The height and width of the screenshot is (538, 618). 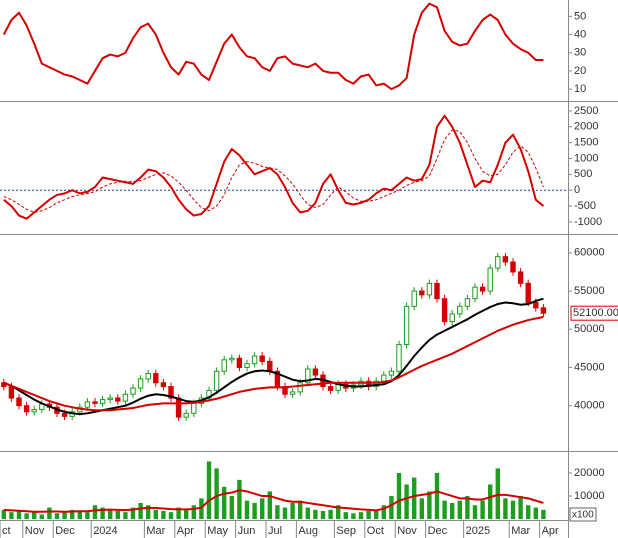 I want to click on x-tick-label: 2024, so click(x=105, y=531).